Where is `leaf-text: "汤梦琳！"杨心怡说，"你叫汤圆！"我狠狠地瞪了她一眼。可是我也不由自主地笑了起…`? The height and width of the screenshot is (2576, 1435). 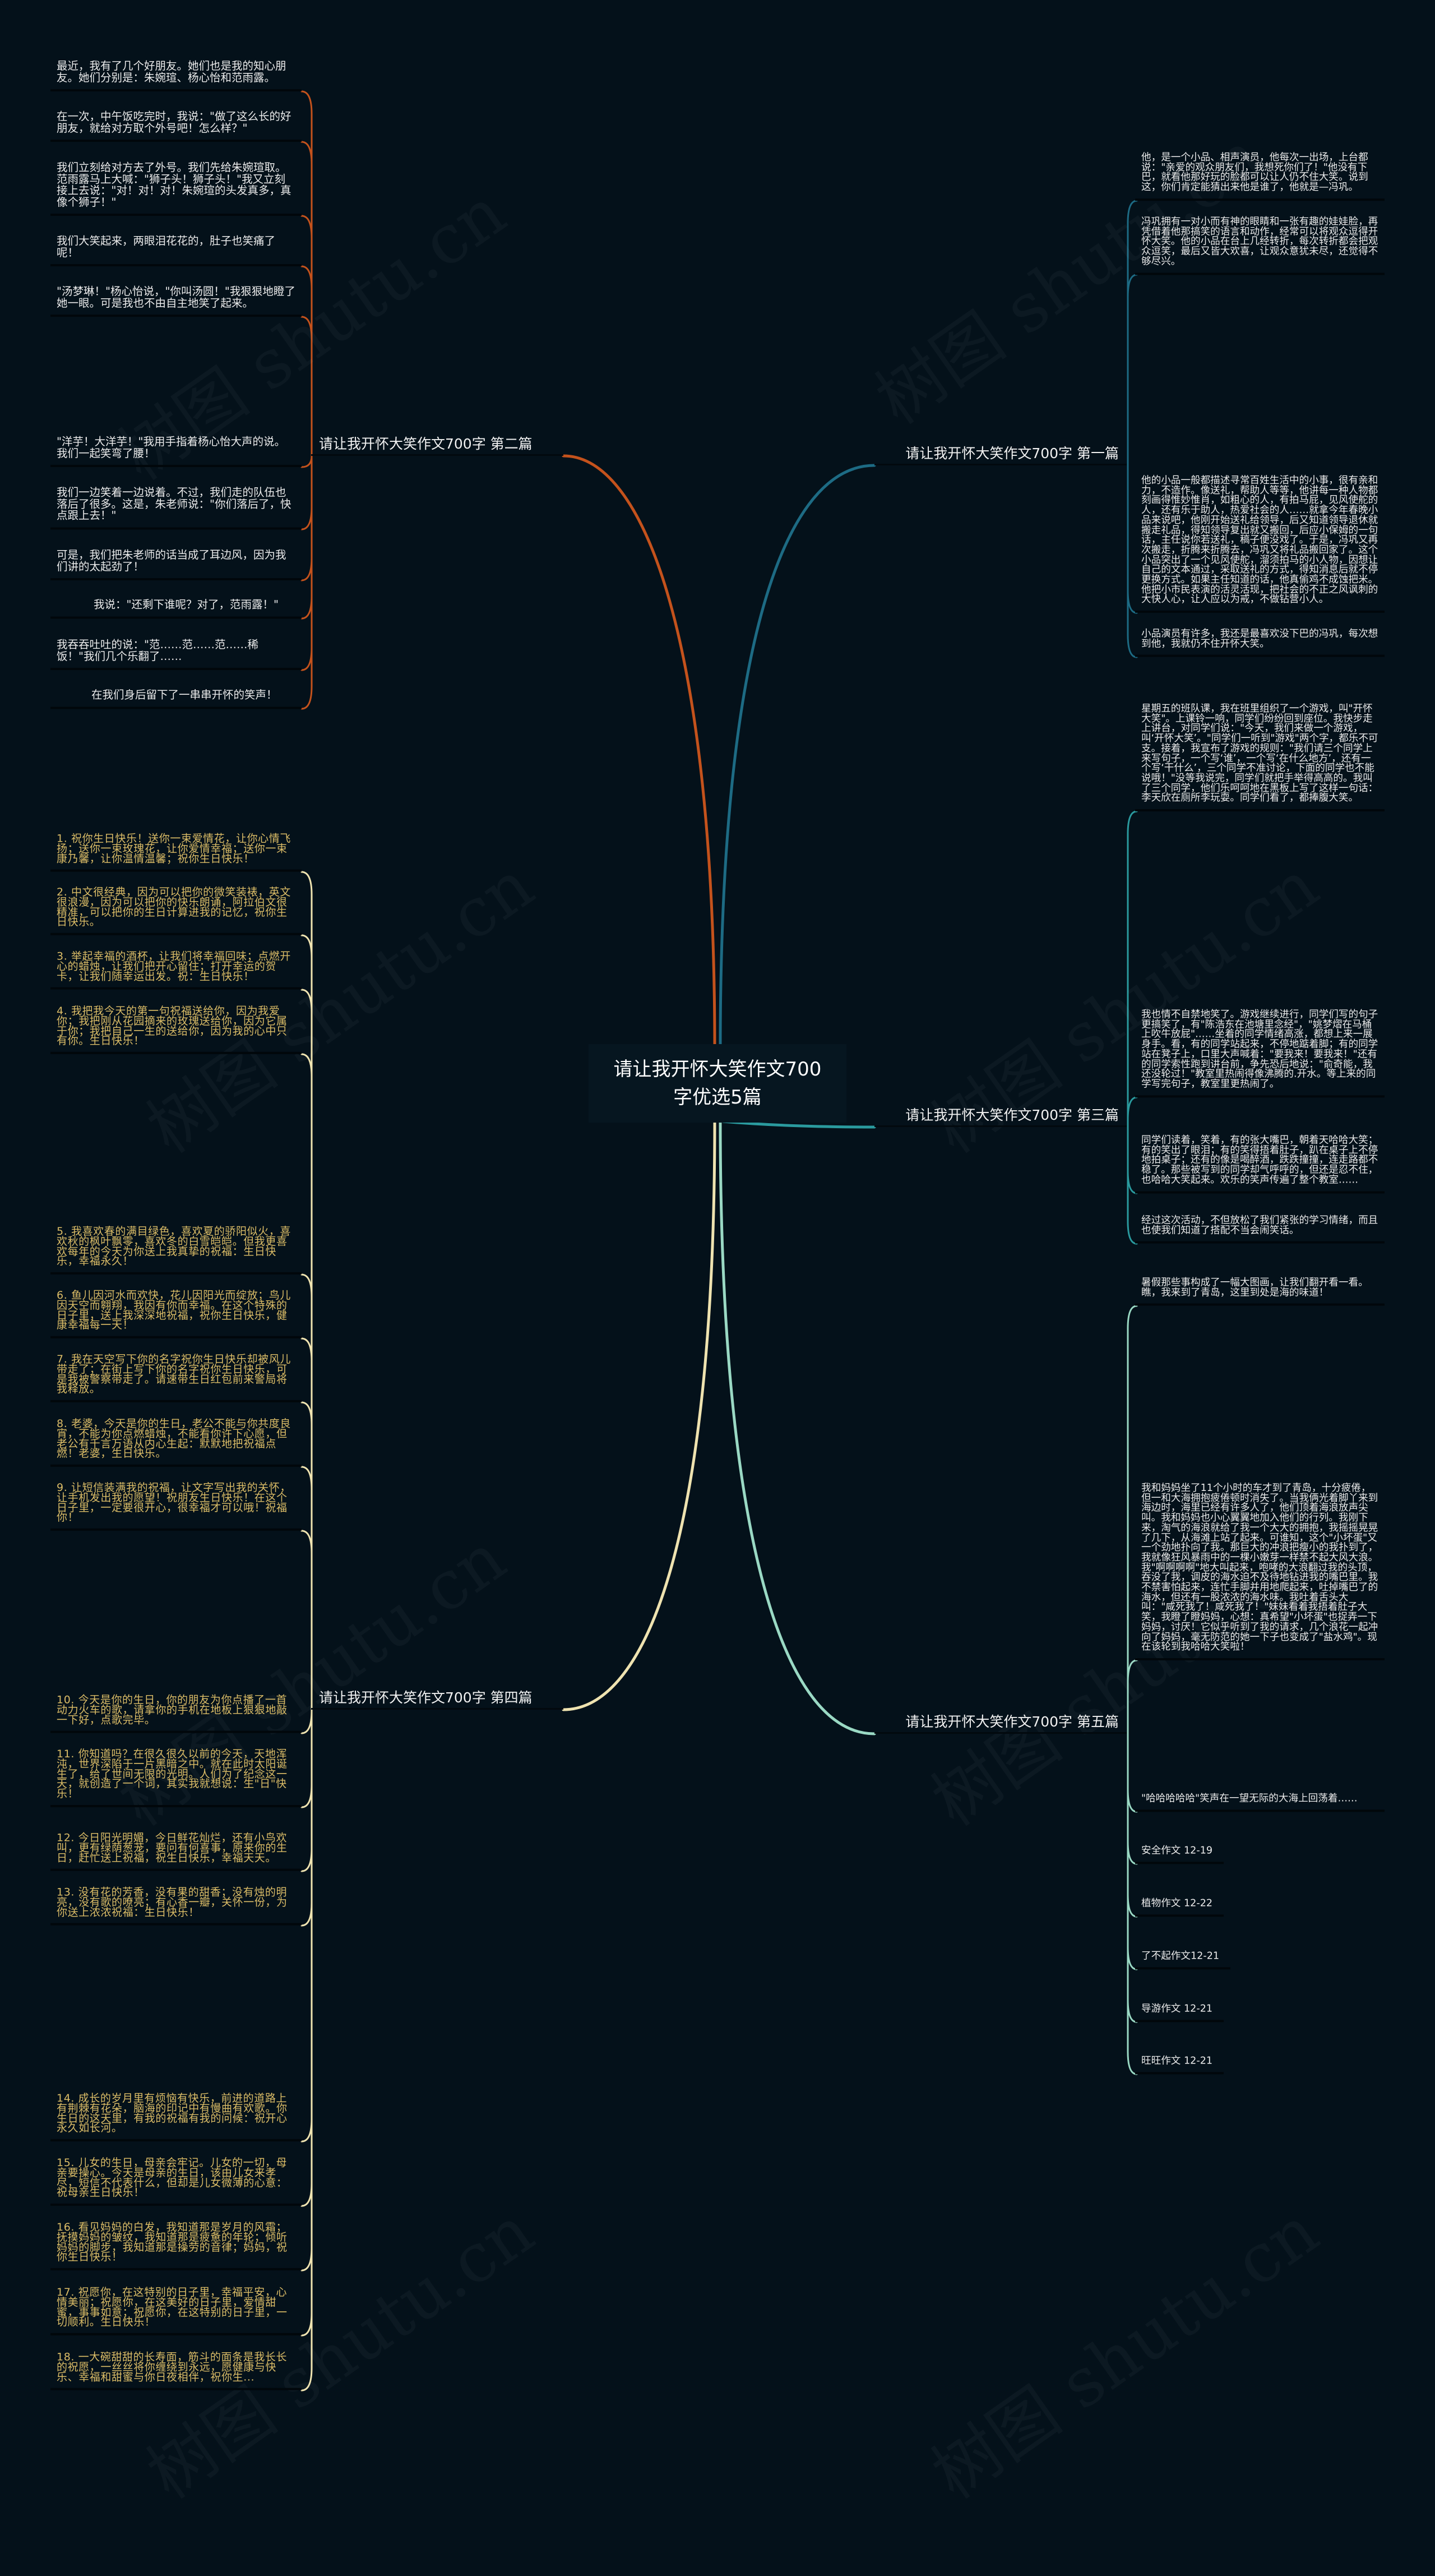 leaf-text: "汤梦琳！"杨心怡说，"你叫汤圆！"我狠狠地瞪了她一眼。可是我也不由自主地笑了起… is located at coordinates (176, 297).